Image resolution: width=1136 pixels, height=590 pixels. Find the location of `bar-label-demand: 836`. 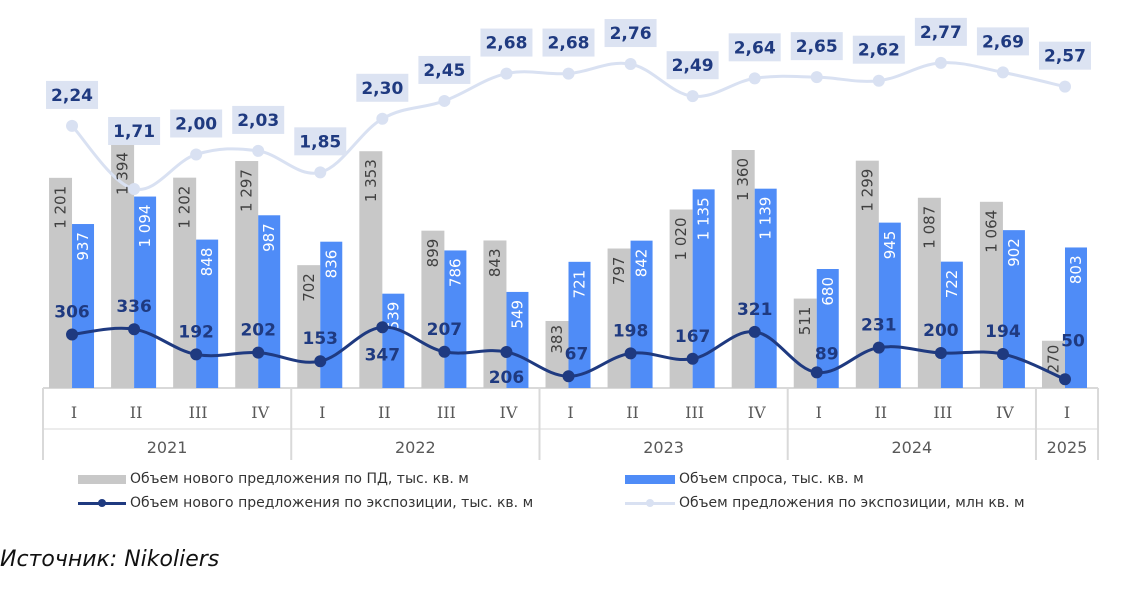

bar-label-demand: 836 is located at coordinates (331, 264).